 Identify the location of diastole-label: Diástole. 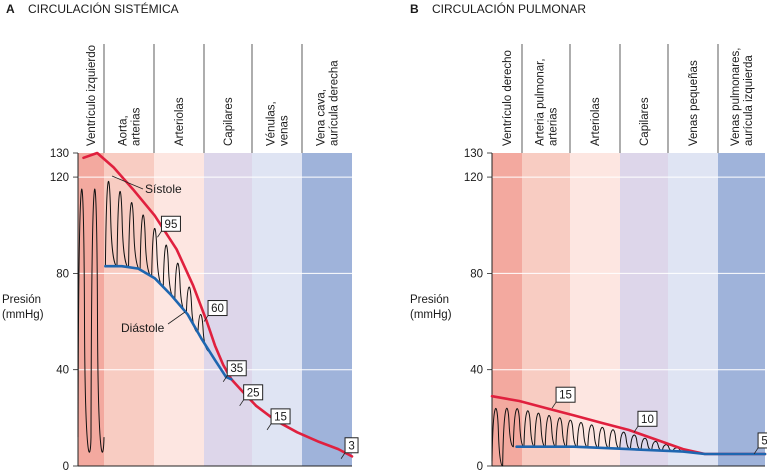
(143, 328).